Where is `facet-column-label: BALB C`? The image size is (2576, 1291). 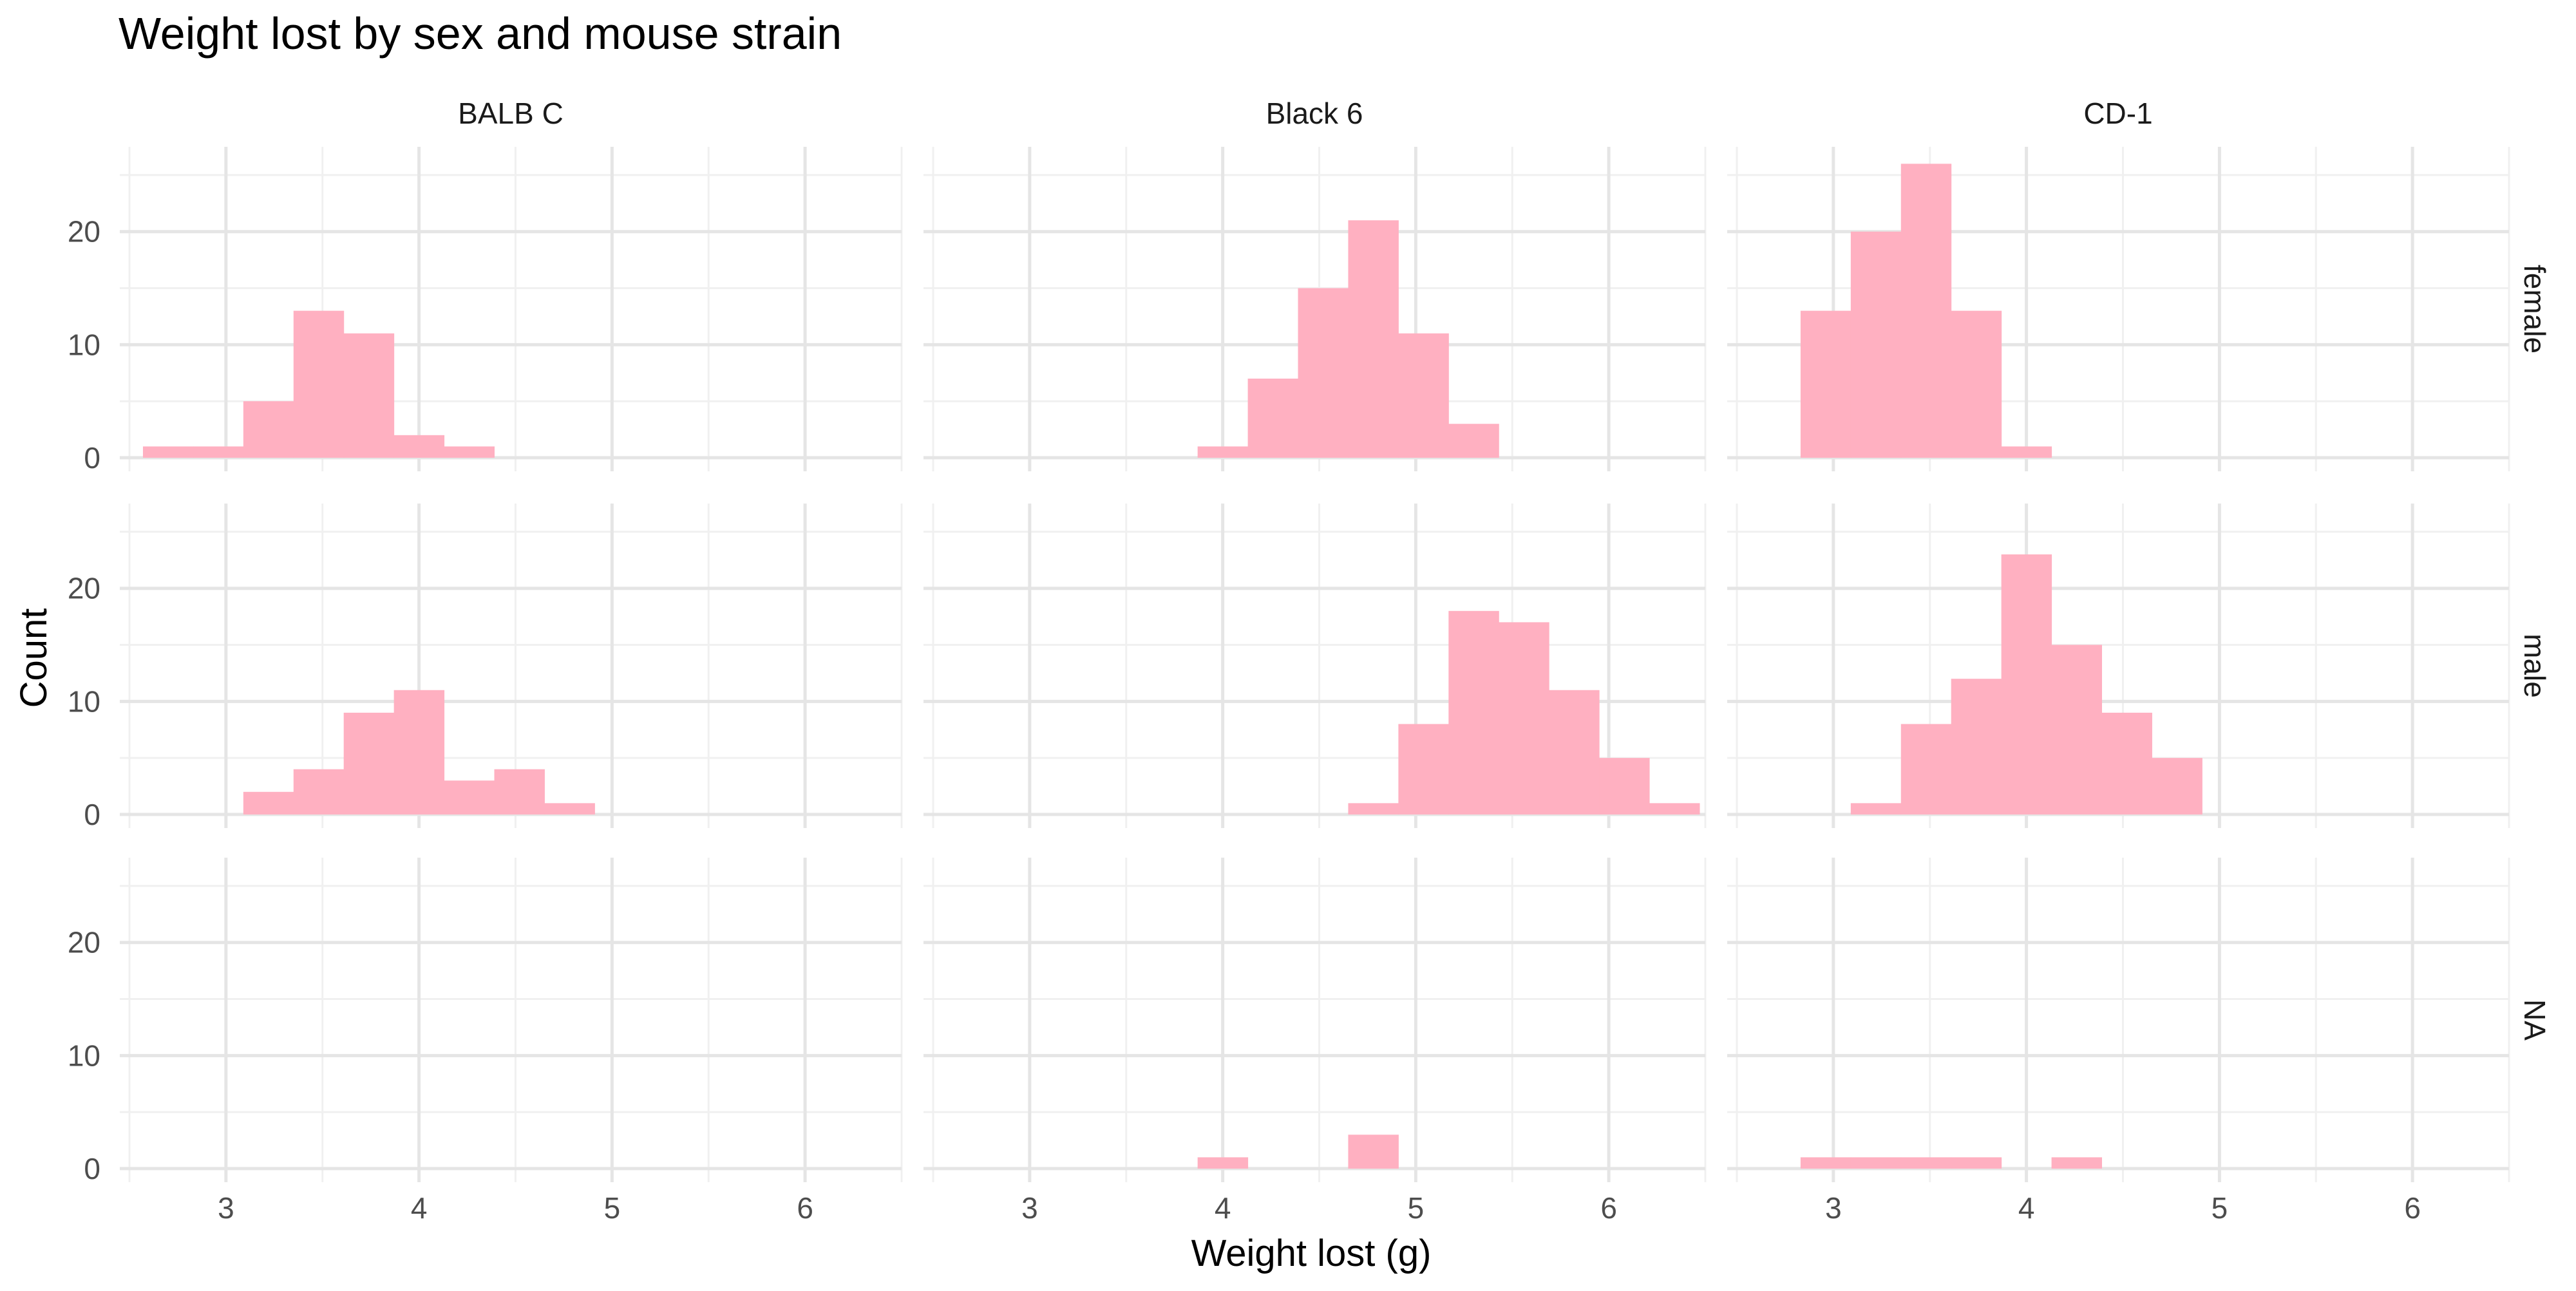
facet-column-label: BALB C is located at coordinates (511, 113).